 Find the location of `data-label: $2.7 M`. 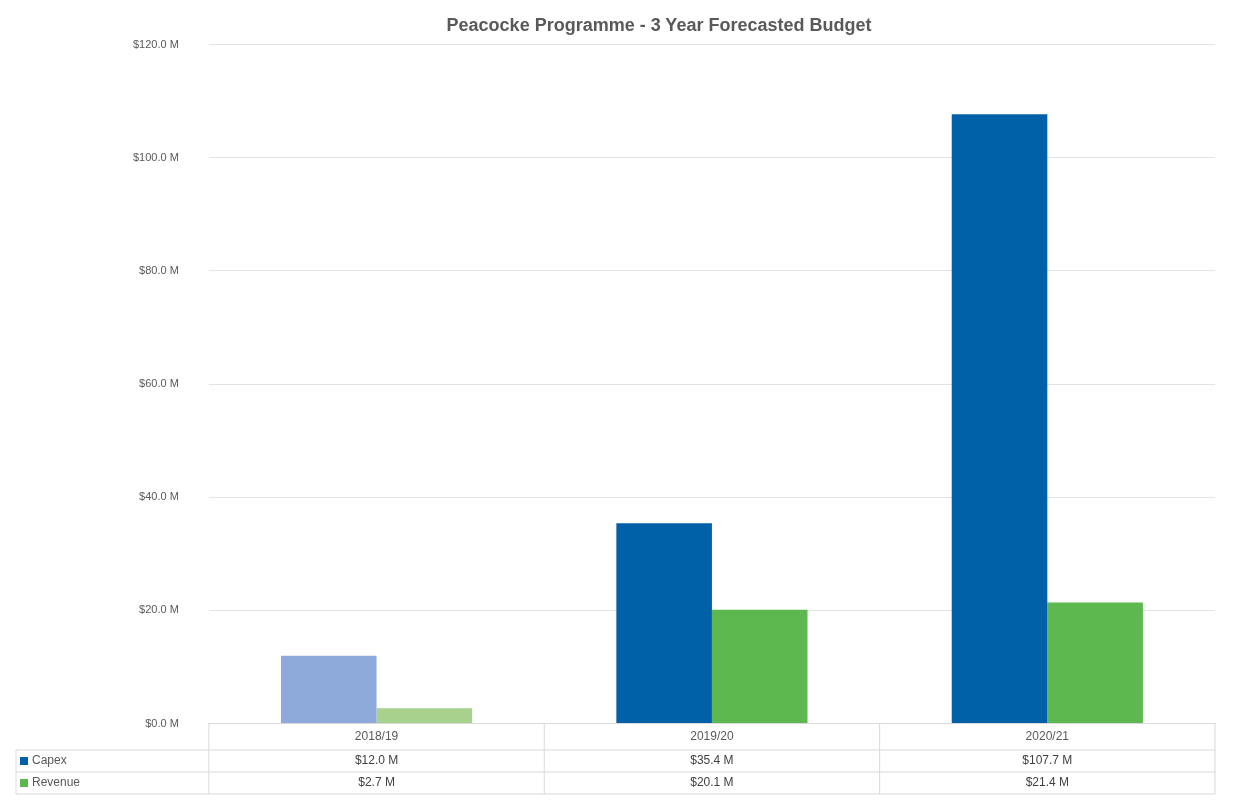

data-label: $2.7 M is located at coordinates (376, 782).